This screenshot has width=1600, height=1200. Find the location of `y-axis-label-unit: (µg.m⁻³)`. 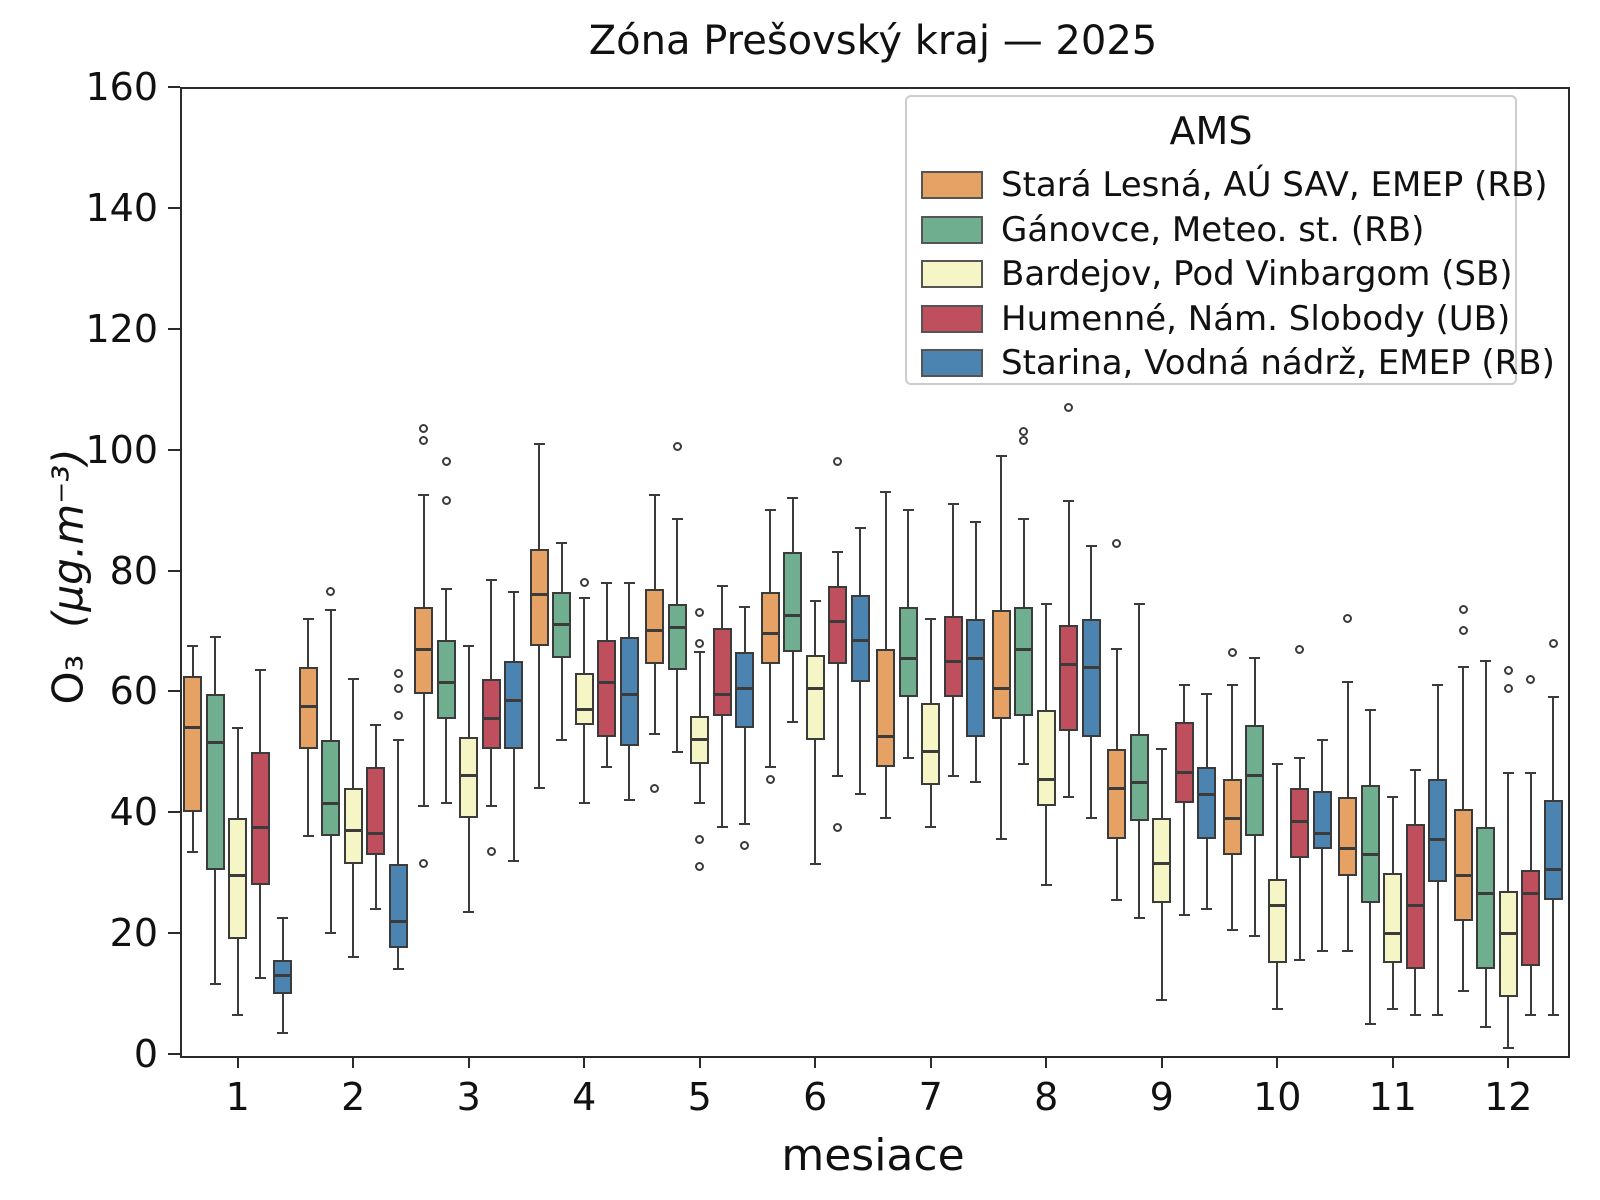

y-axis-label-unit: (µg.m⁻³) is located at coordinates (68, 538).